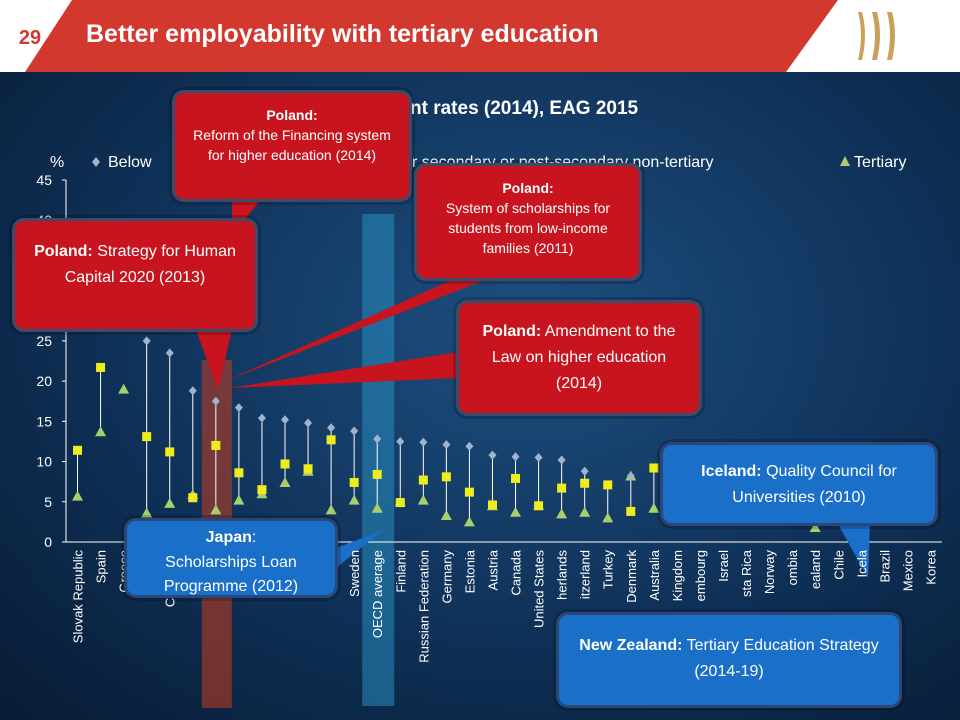 The image size is (960, 720). I want to click on x-tick-label-22: itzerland, so click(585, 574).